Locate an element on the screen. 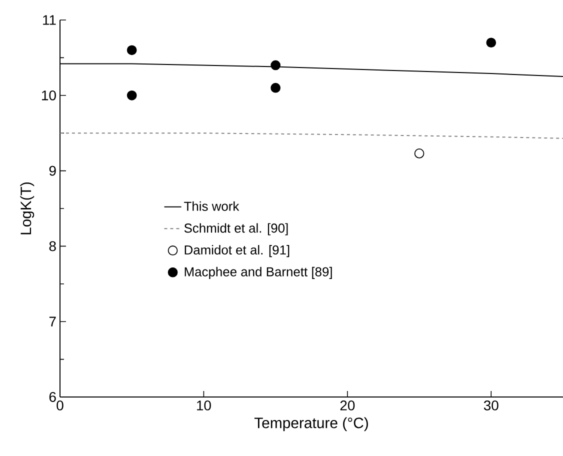  y-tick-label: 6 is located at coordinates (52, 397).